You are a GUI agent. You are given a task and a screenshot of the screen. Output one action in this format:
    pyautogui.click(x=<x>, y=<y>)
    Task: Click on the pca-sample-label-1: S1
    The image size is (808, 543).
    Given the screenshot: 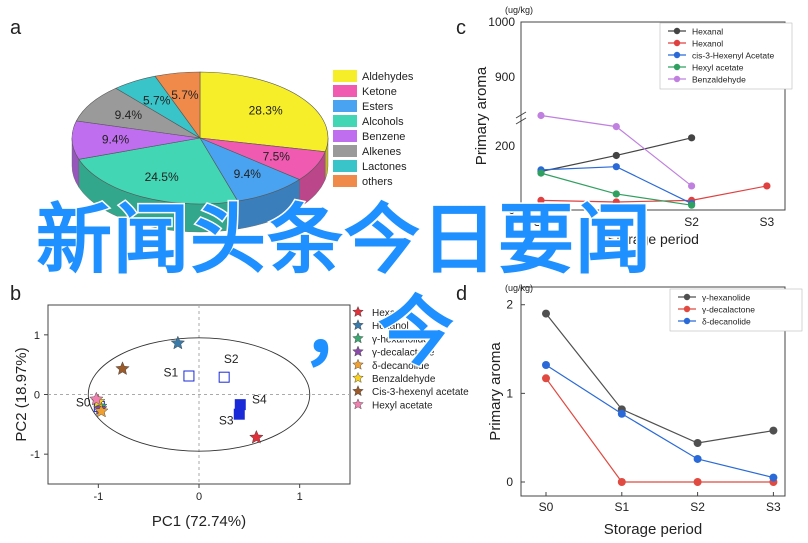 What is the action you would take?
    pyautogui.click(x=170, y=373)
    